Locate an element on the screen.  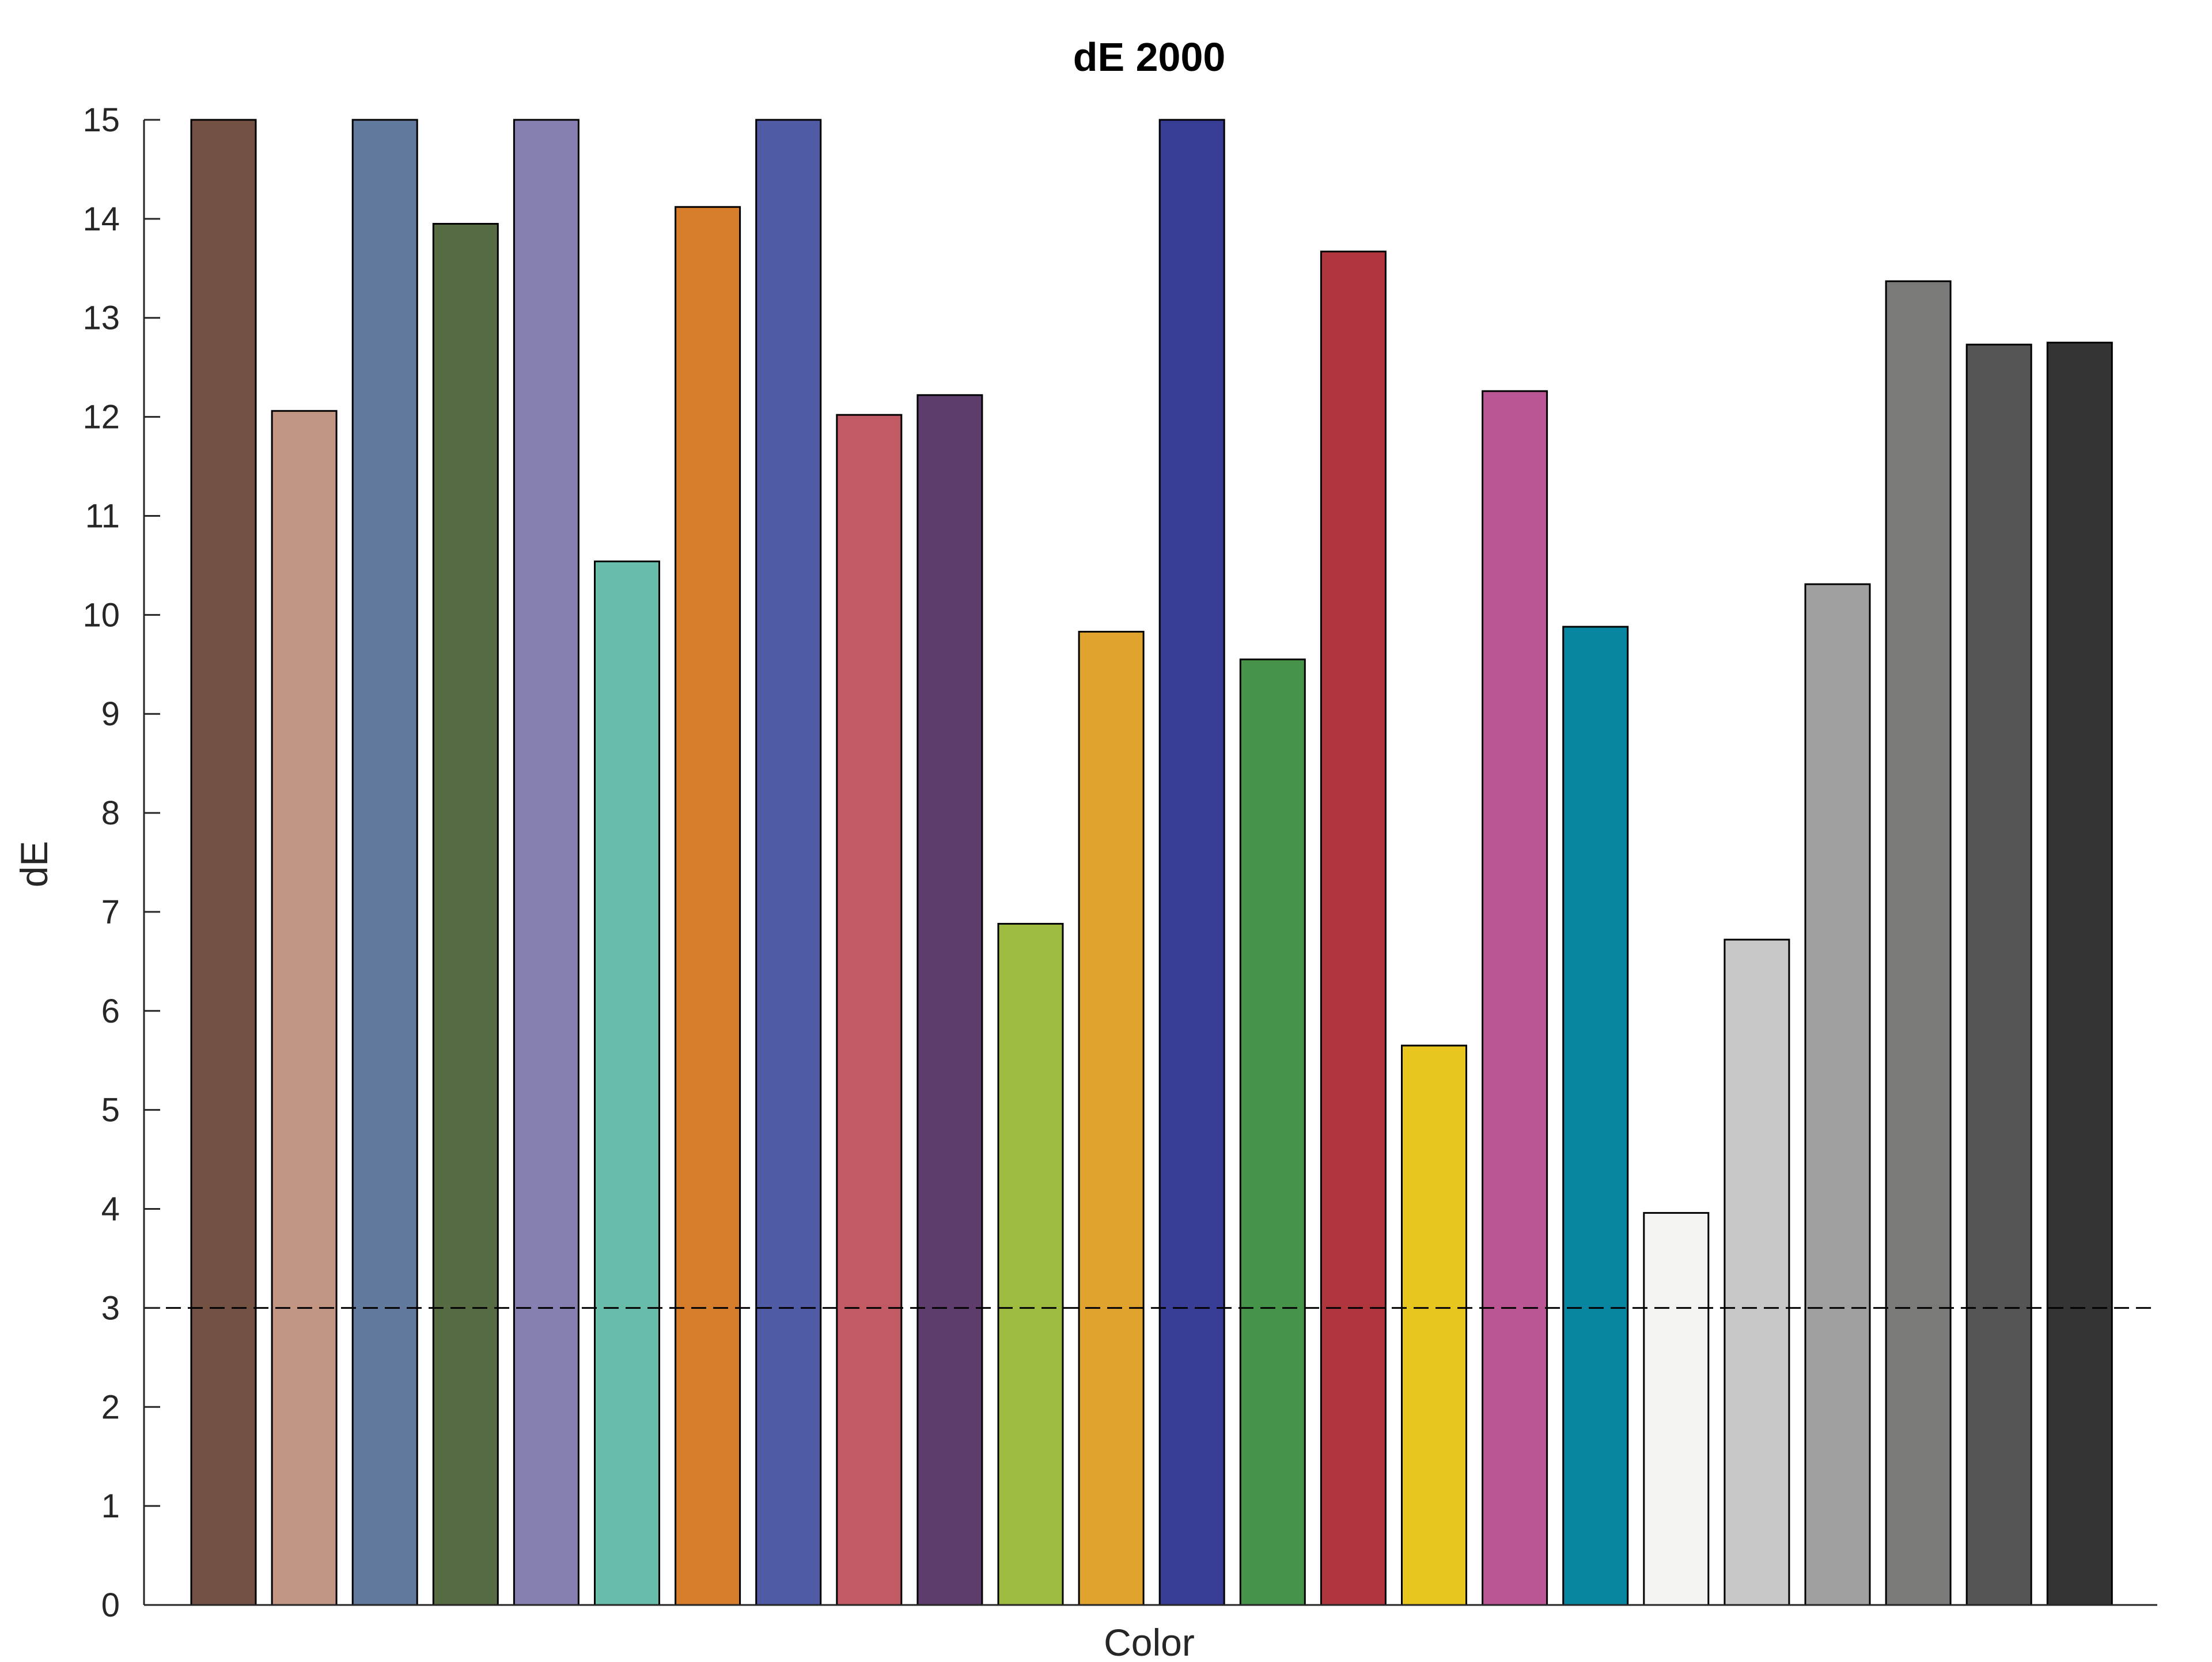
y-tick-label-5: 5 is located at coordinates (110, 1110).